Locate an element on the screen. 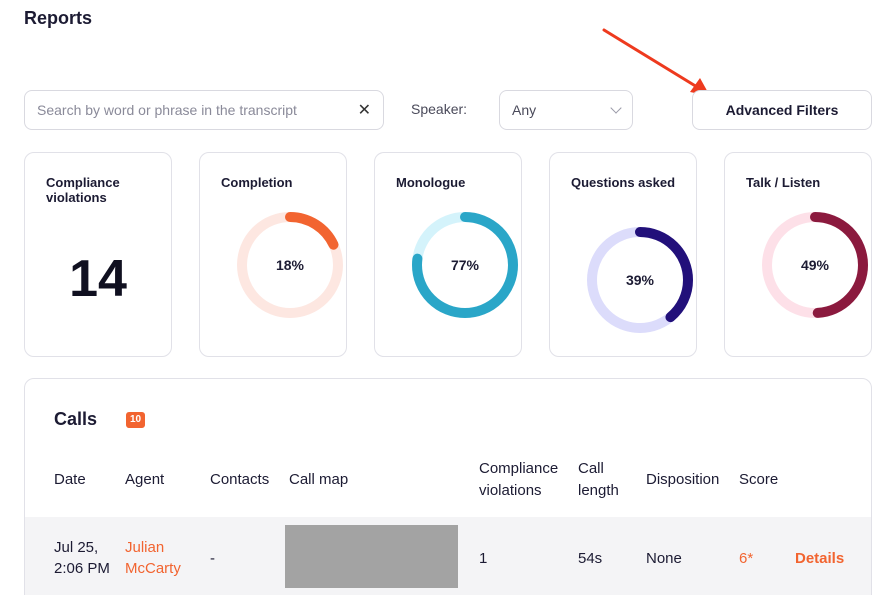 Image resolution: width=896 pixels, height=595 pixels. metric-card-compliance: Compliance violations 14 is located at coordinates (98, 254).